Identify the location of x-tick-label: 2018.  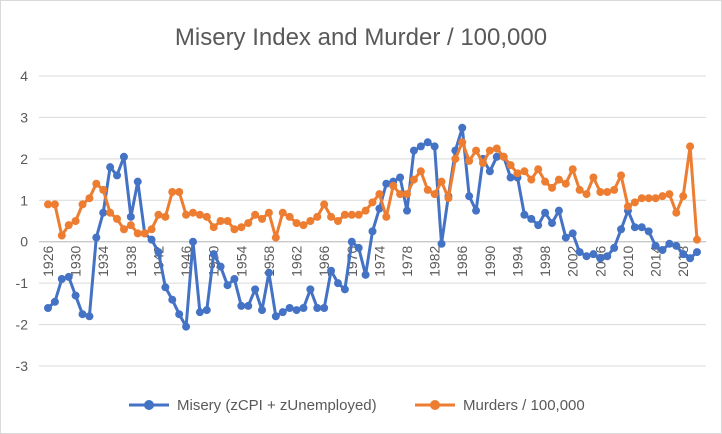
(683, 261).